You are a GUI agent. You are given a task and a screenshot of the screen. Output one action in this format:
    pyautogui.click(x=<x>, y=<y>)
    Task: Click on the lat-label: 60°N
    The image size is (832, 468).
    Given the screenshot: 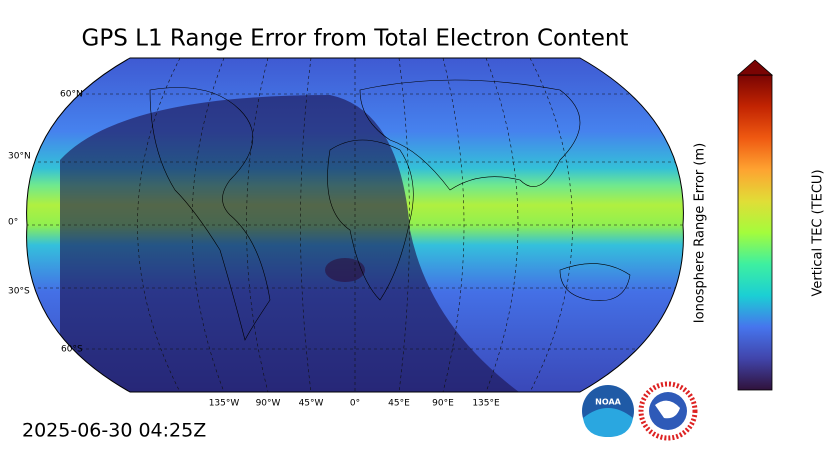 What is the action you would take?
    pyautogui.click(x=71, y=95)
    